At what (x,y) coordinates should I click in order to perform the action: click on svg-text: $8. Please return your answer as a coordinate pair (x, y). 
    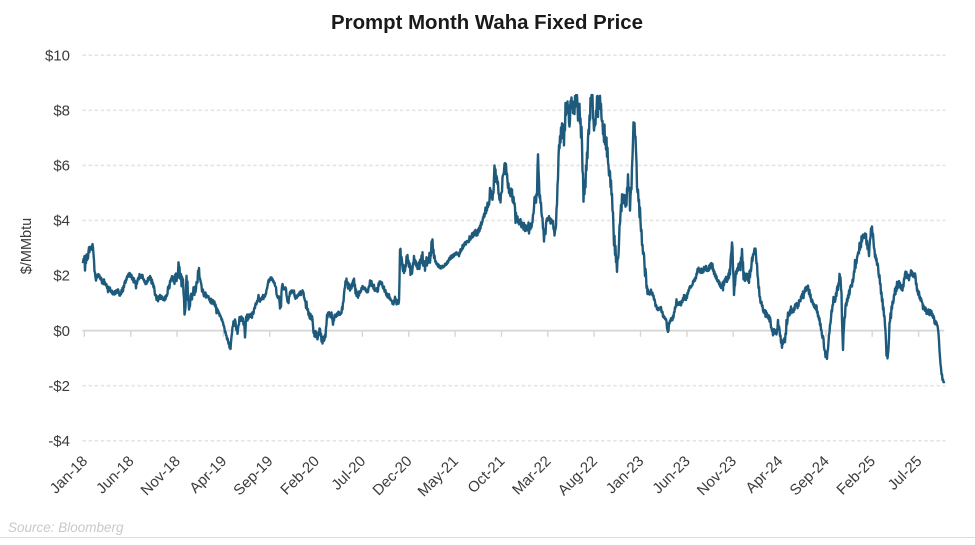
    Looking at the image, I should click on (61, 111).